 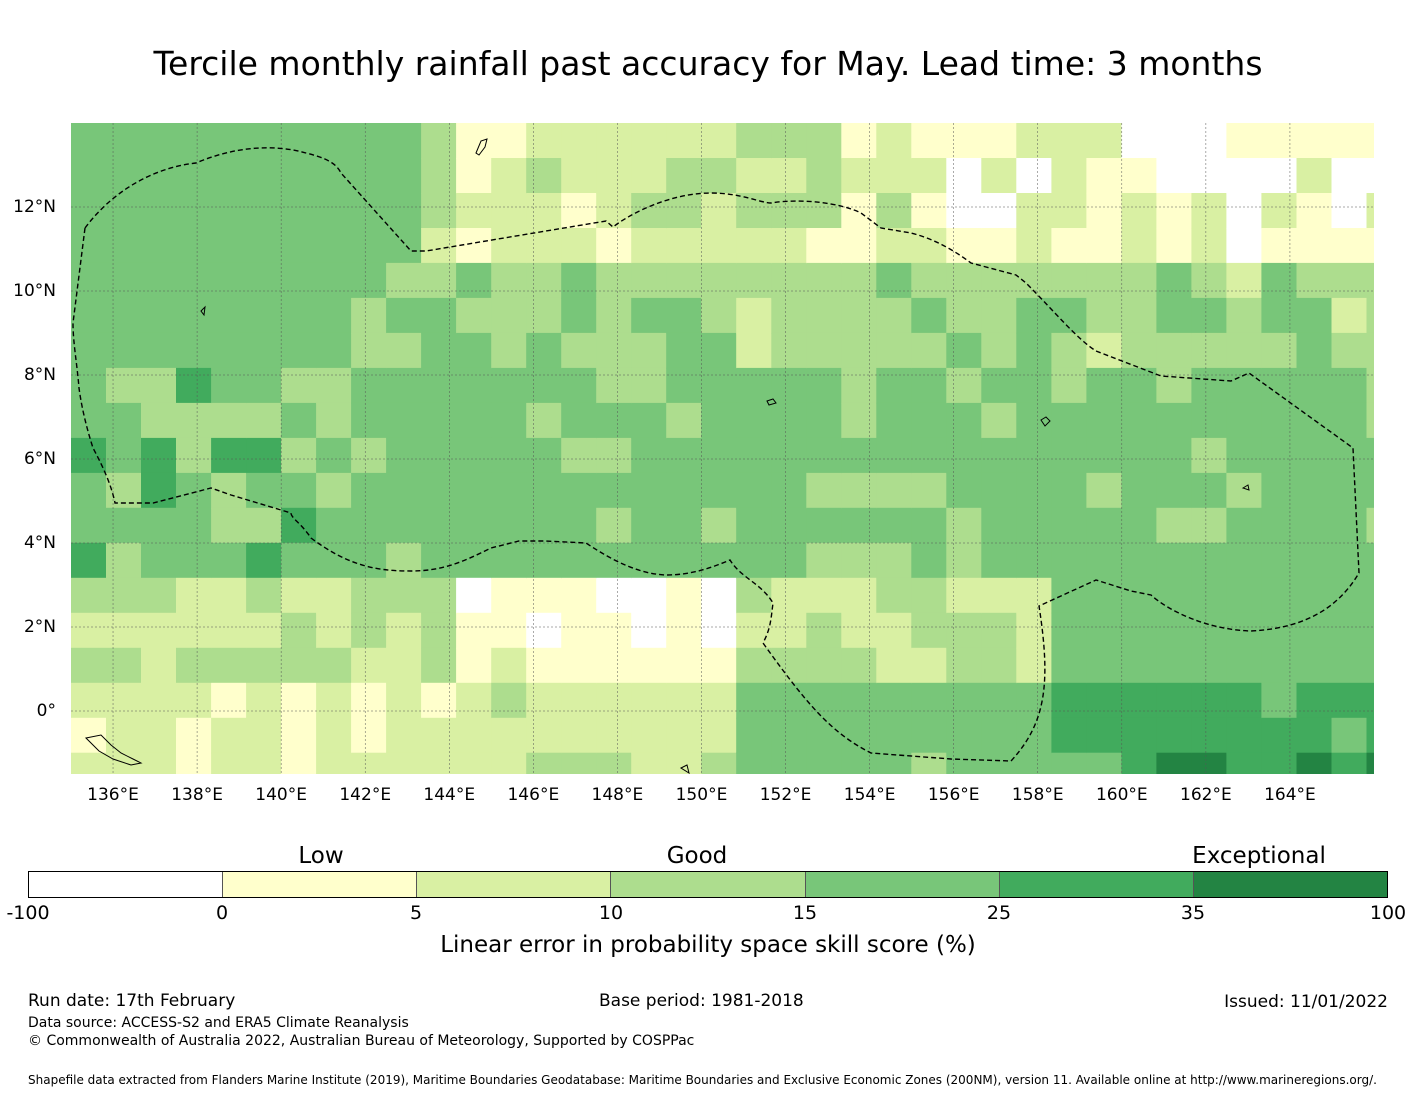 I want to click on run-date: Run date: 17th February, so click(x=132, y=1001).